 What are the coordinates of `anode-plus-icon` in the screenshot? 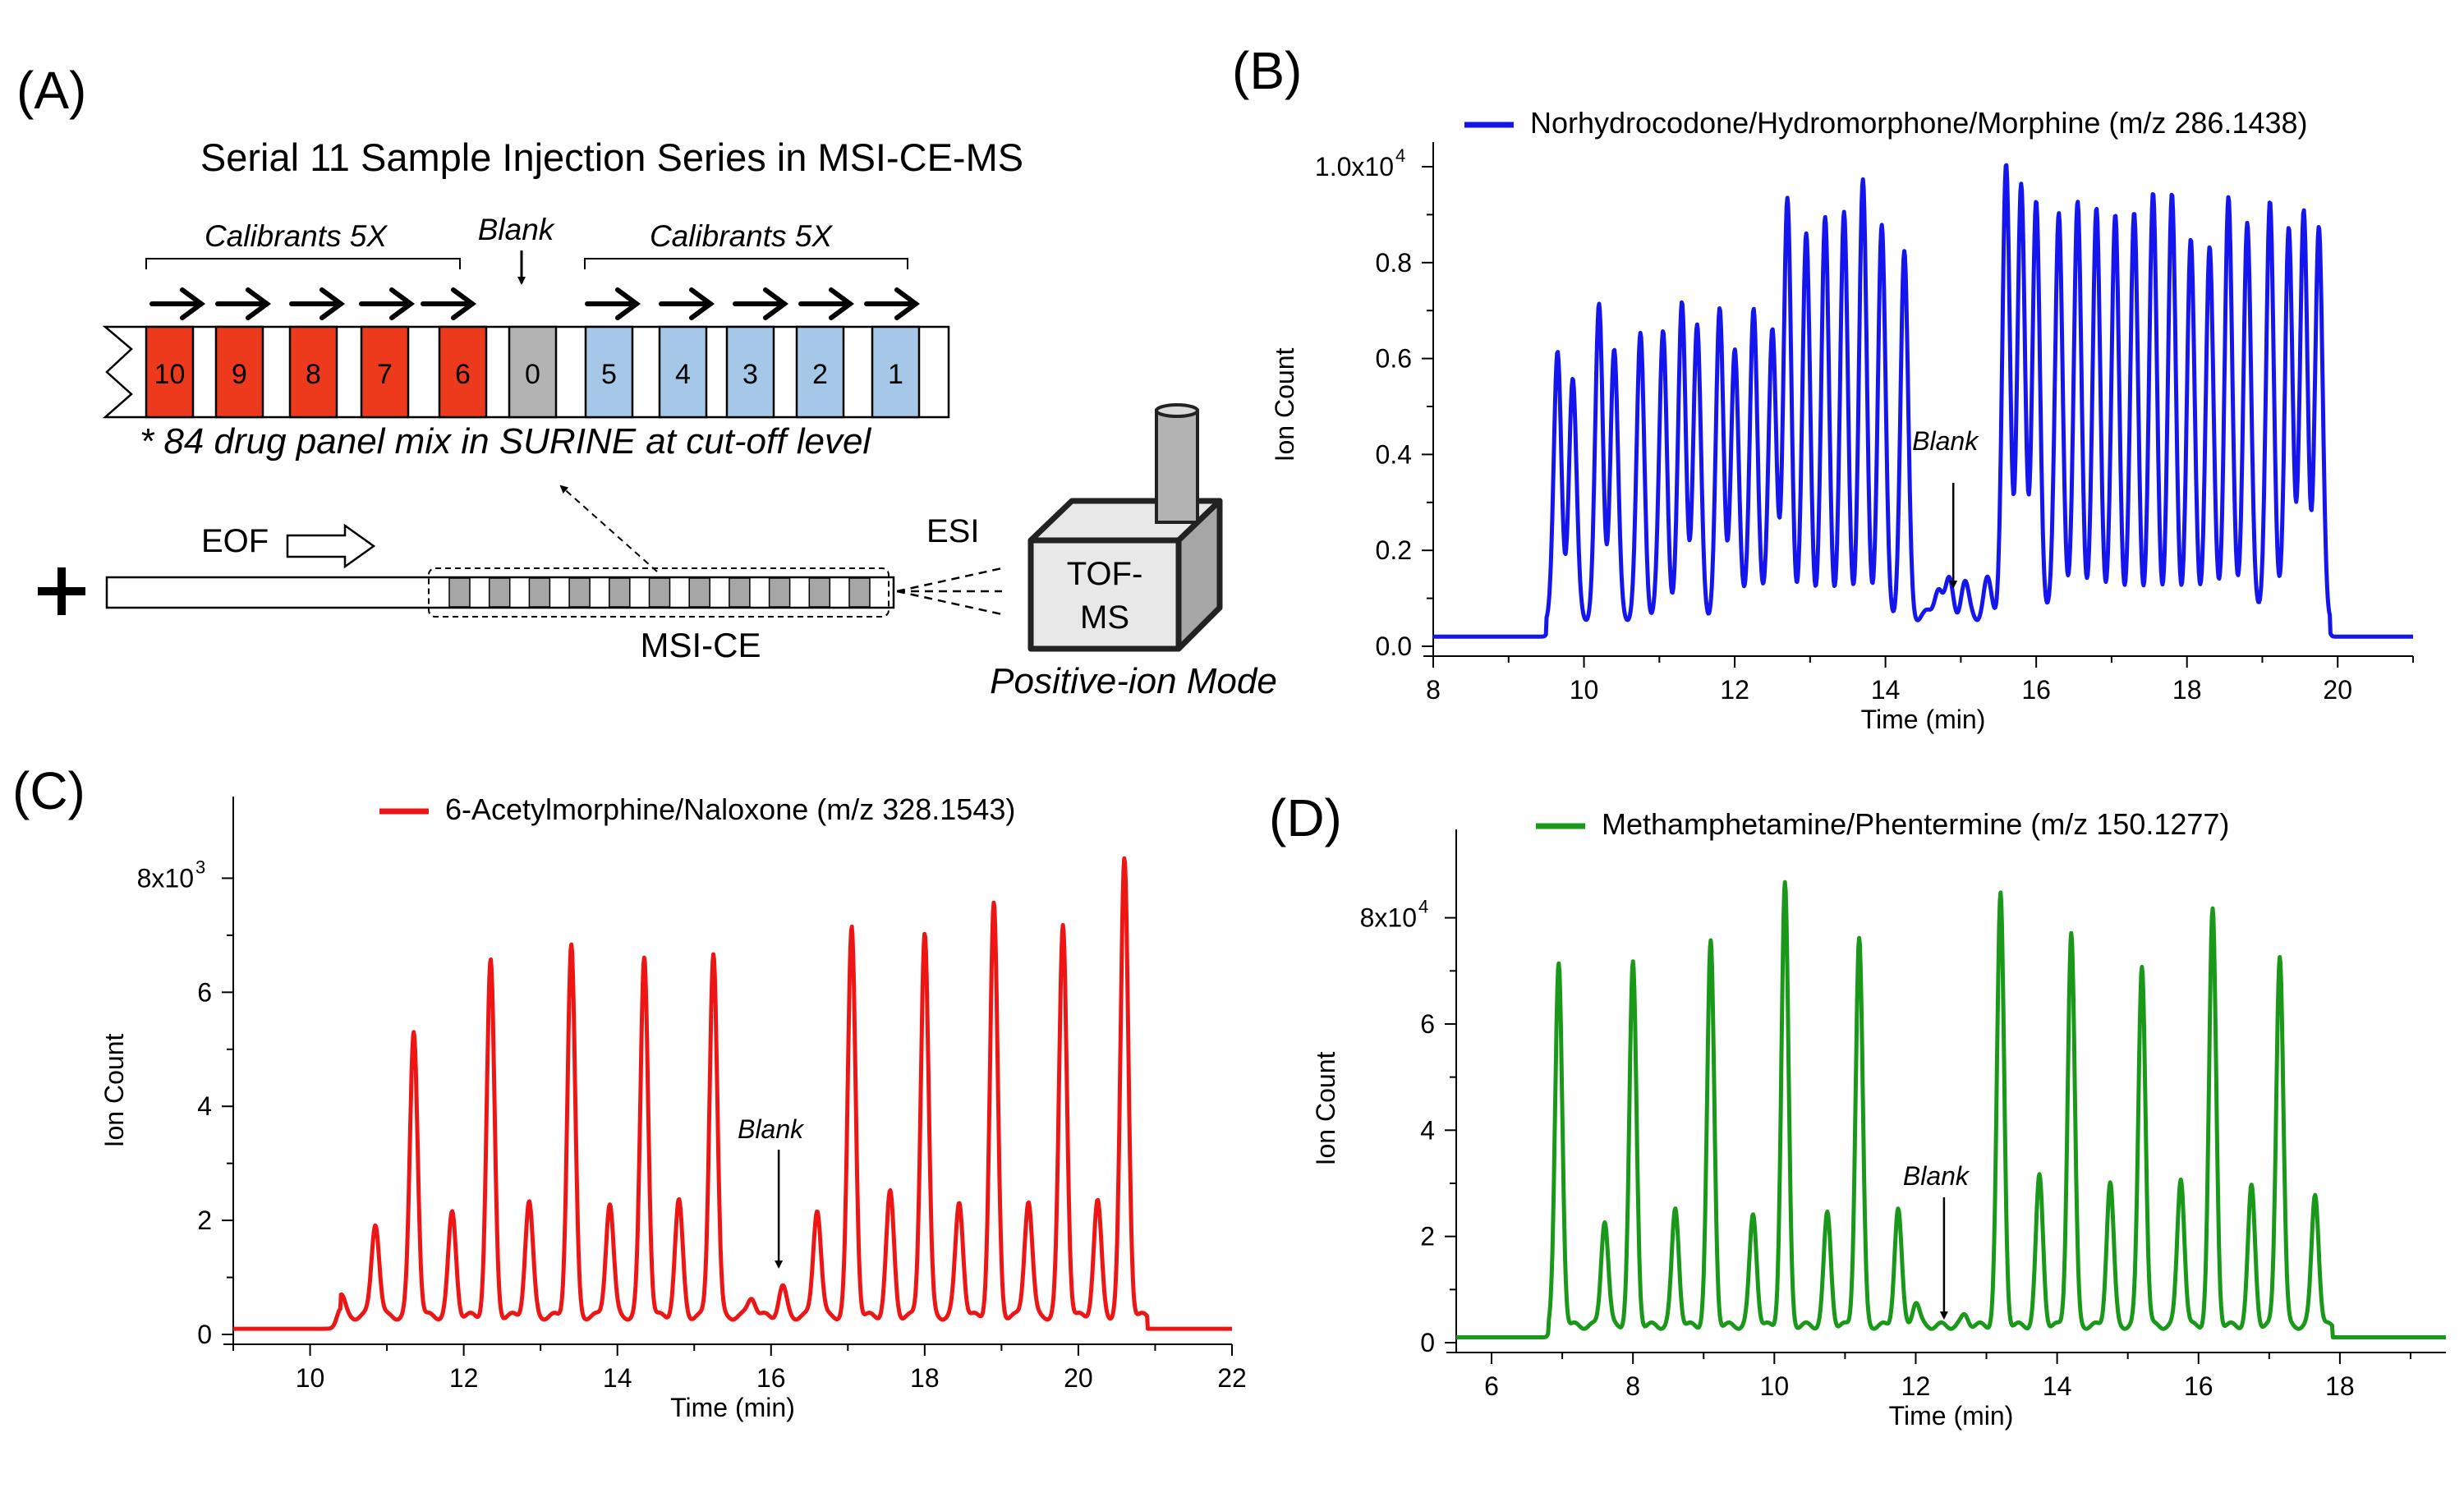 It's located at (61, 591).